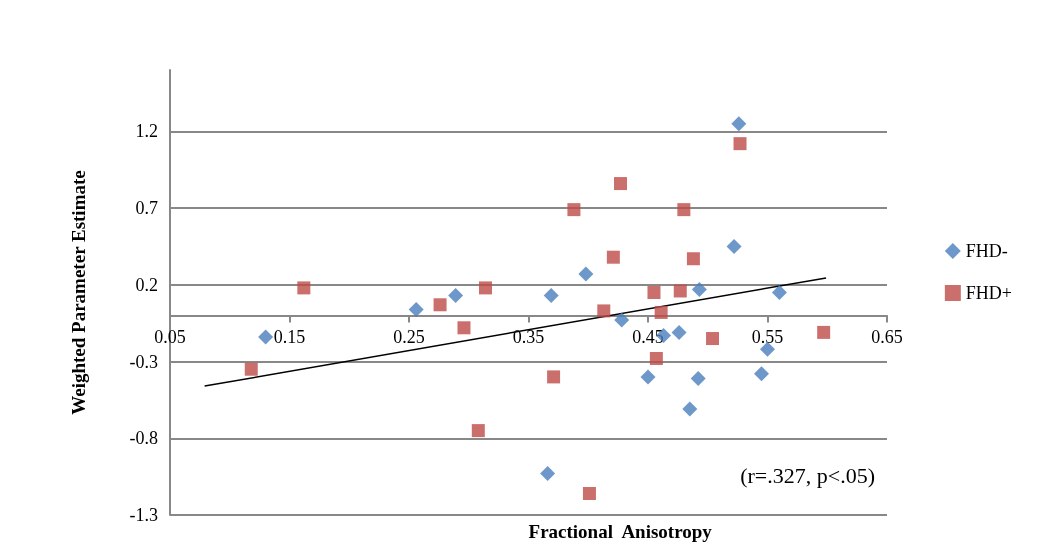 The height and width of the screenshot is (544, 1047). Describe the element at coordinates (146, 284) in the screenshot. I see `y-tick-label: 0.2` at that location.